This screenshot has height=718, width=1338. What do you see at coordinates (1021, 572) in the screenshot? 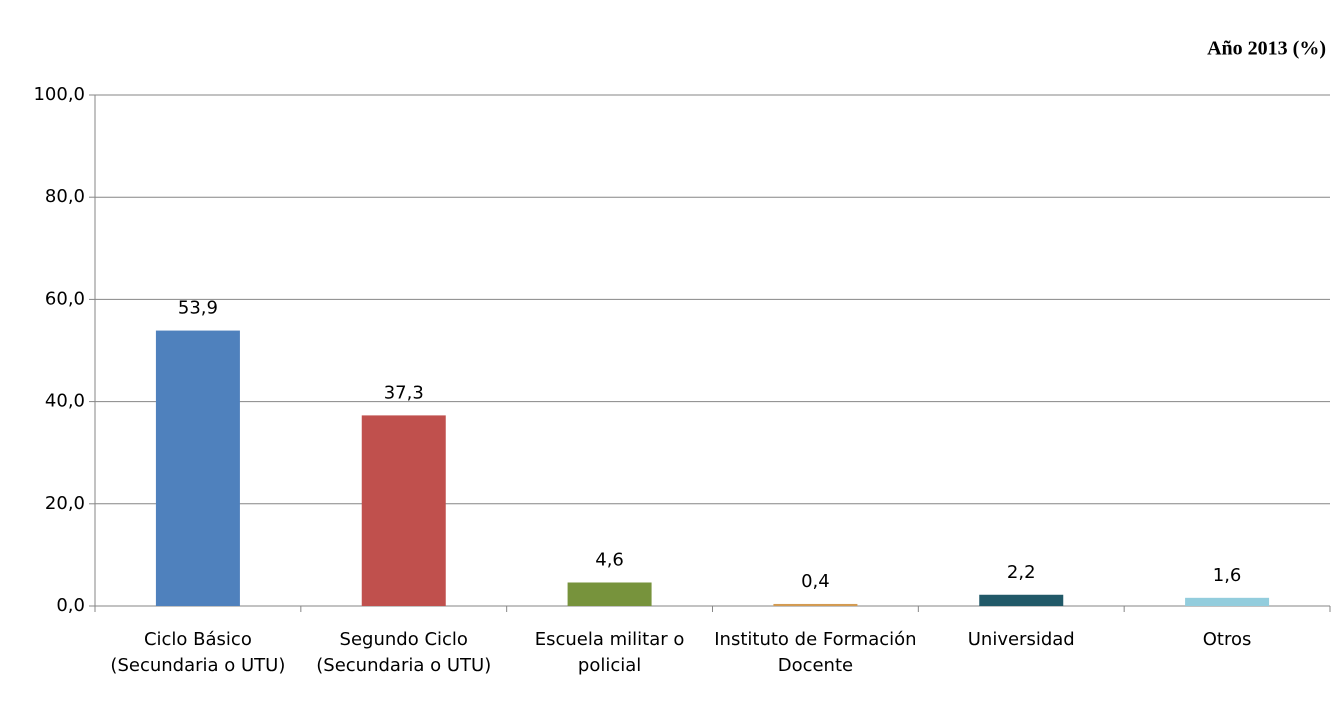
I see `data-label: 2,2` at bounding box center [1021, 572].